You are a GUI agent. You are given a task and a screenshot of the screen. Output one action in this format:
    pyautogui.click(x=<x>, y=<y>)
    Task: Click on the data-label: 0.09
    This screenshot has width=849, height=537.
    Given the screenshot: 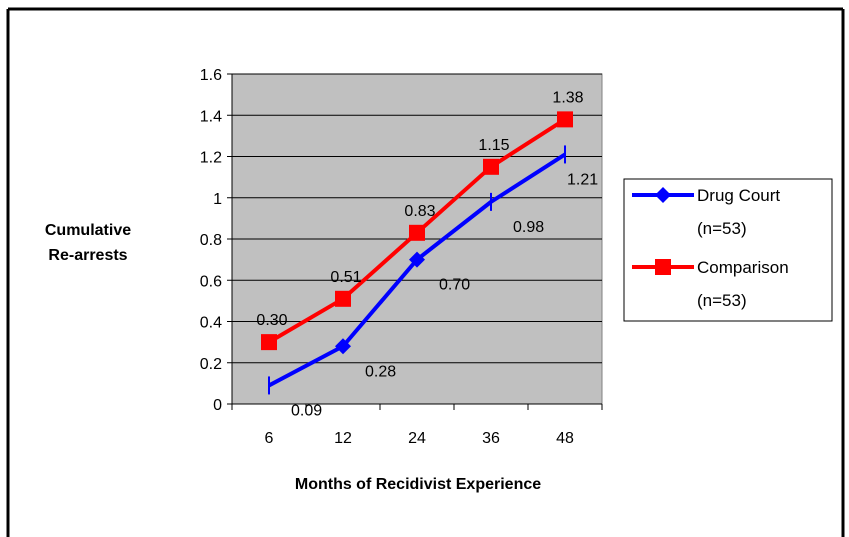 What is the action you would take?
    pyautogui.click(x=306, y=410)
    